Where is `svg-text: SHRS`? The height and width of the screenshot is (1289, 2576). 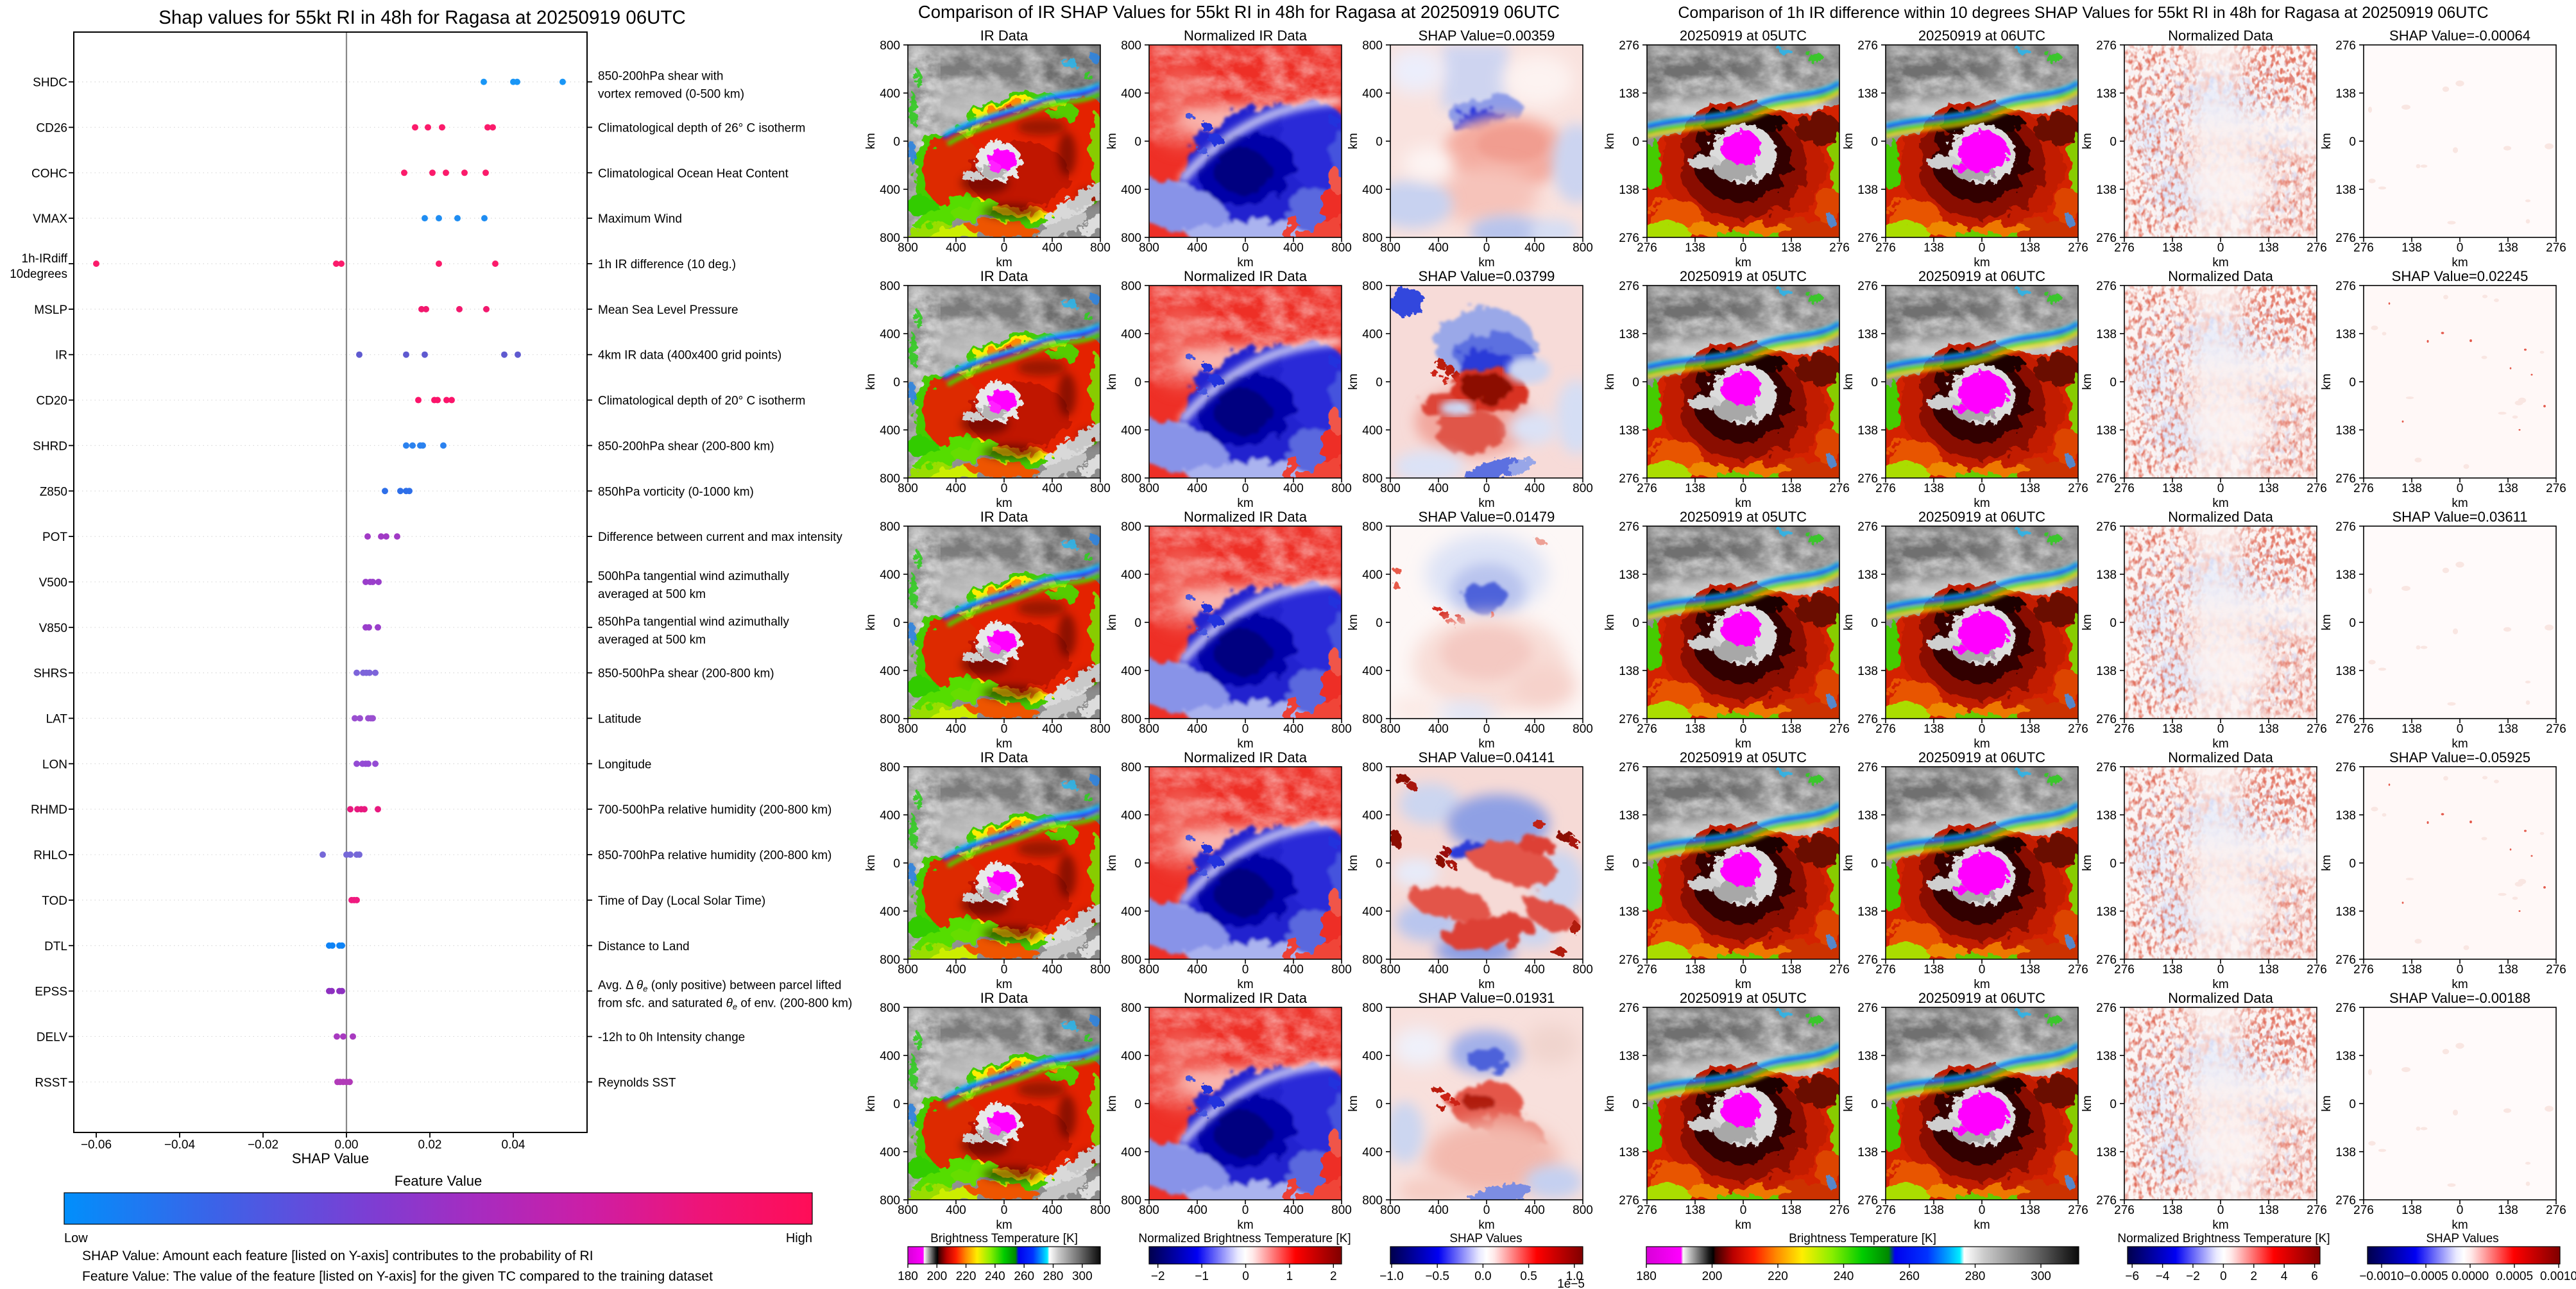 svg-text: SHRS is located at coordinates (50, 674).